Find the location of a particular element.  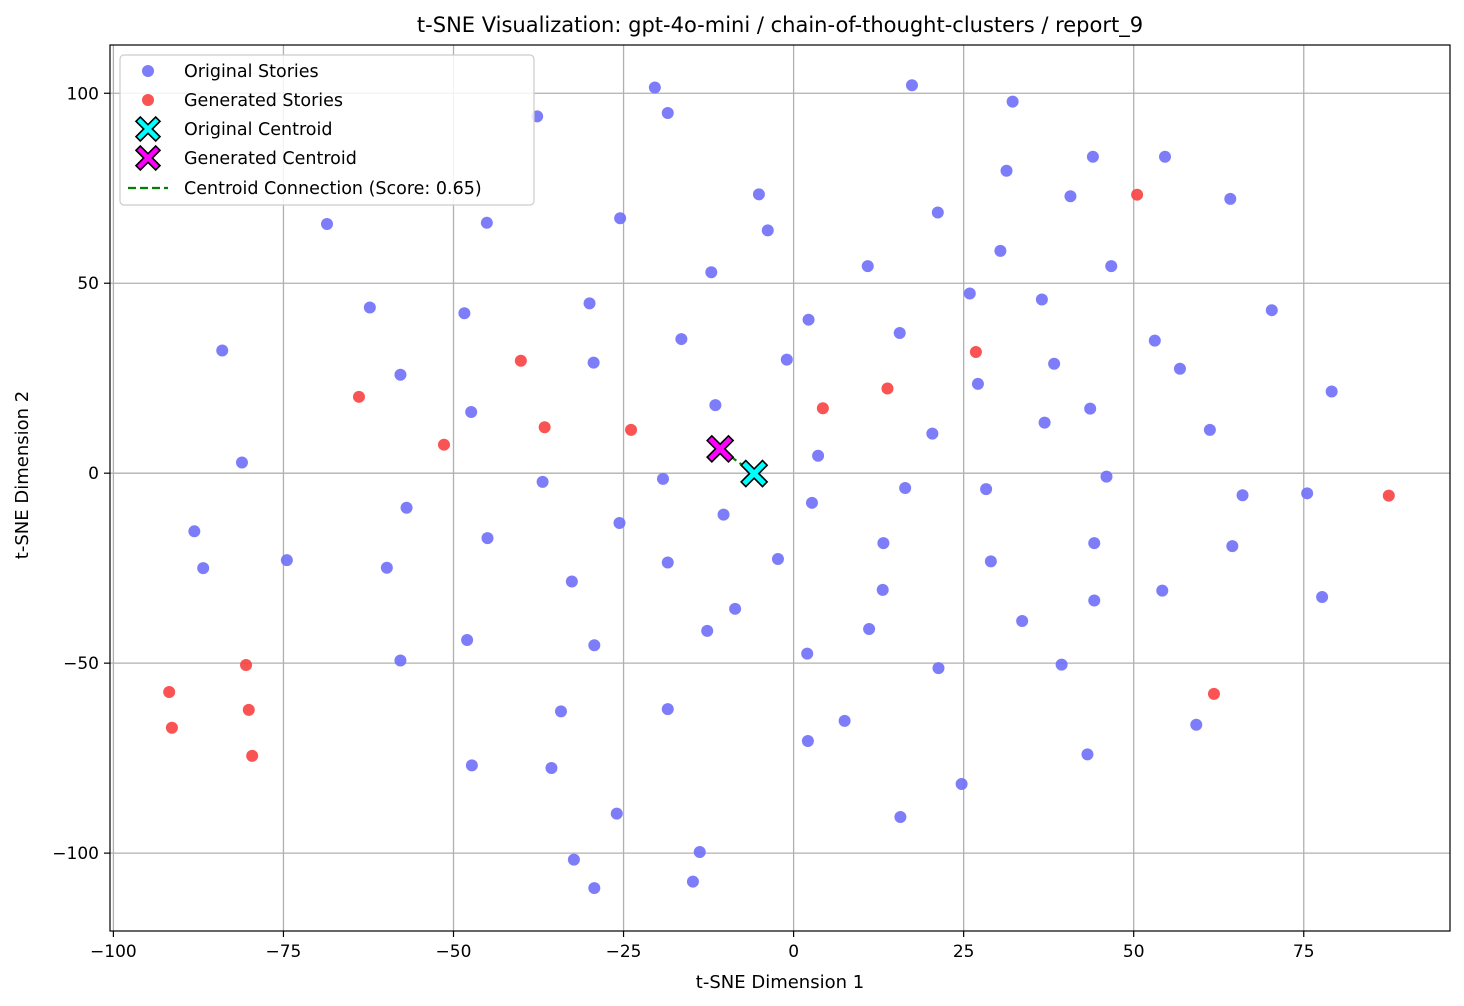

x-tick-label: −75 is located at coordinates (284, 952).